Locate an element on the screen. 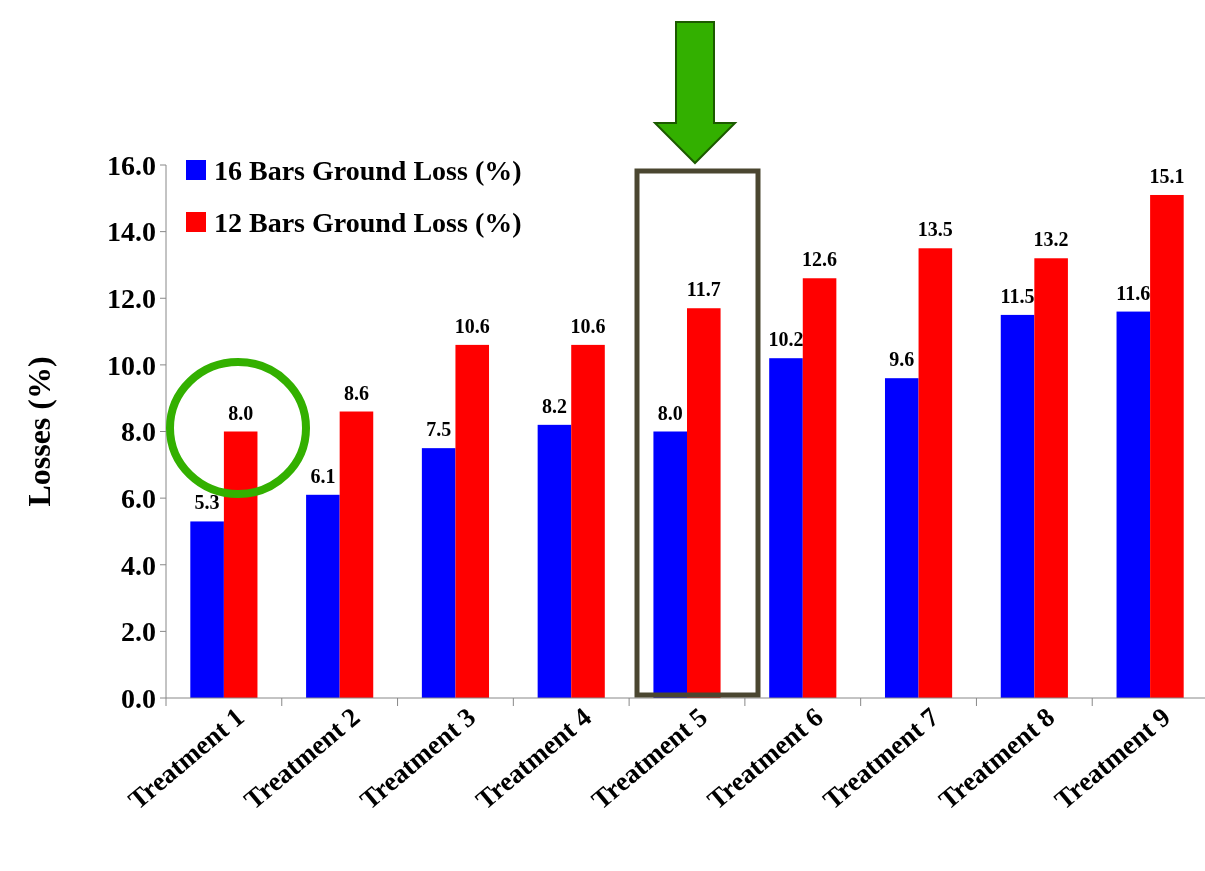  y-tick-label: 12.0 is located at coordinates (131, 299).